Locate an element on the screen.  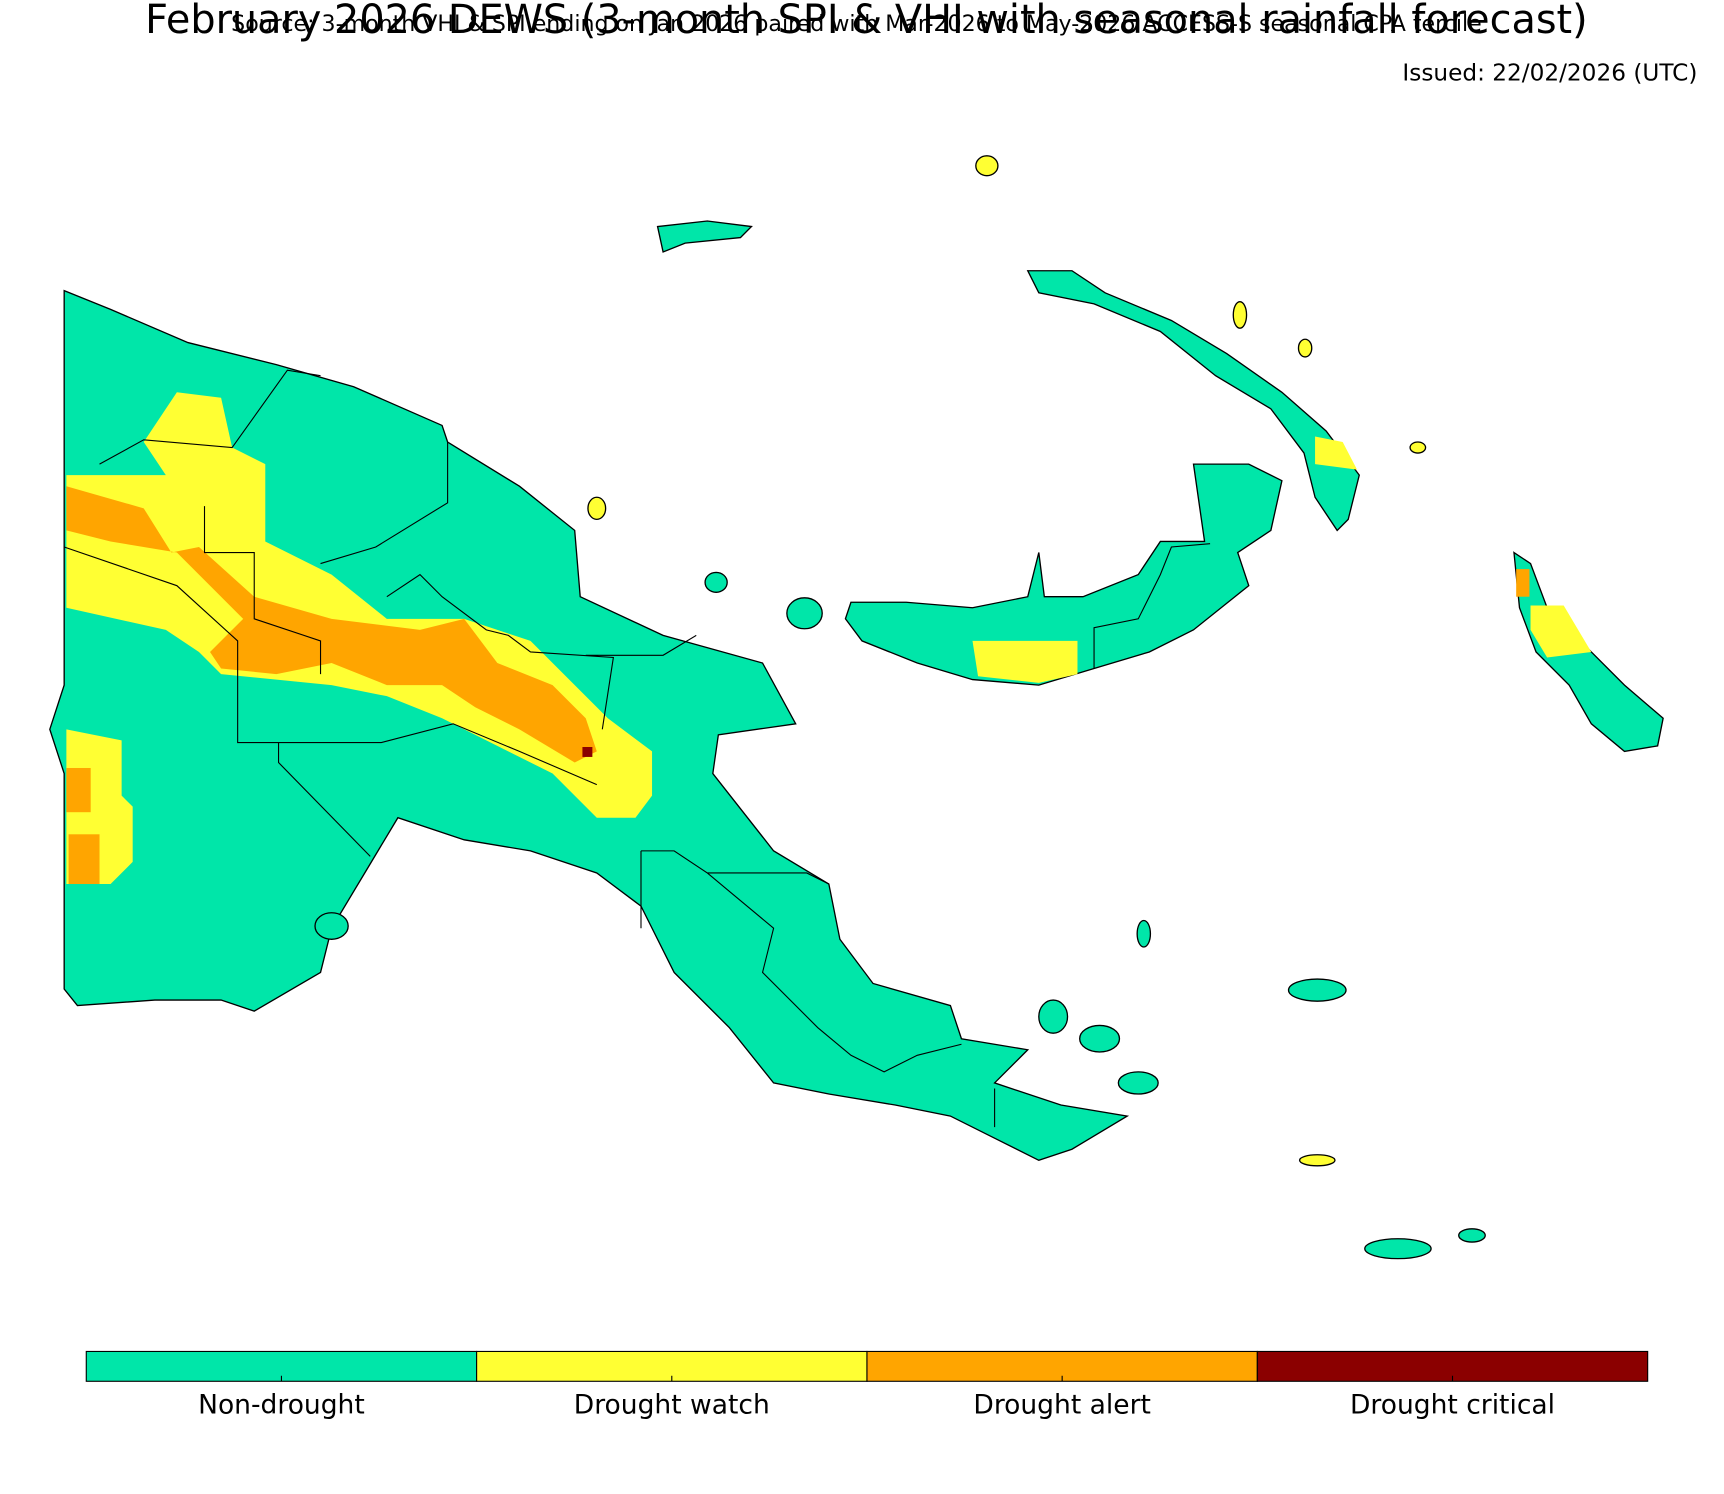
legend-label: Drought alert is located at coordinates (1061, 1404).